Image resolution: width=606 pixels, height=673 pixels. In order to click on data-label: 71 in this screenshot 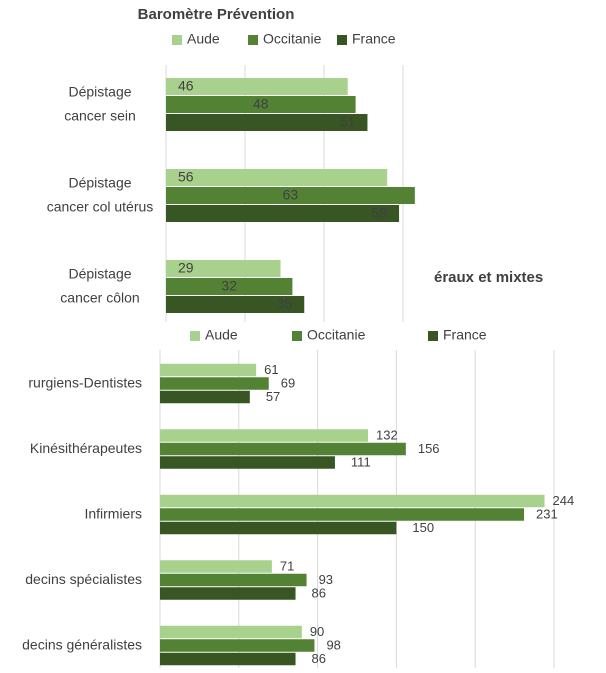, I will do `click(287, 565)`.